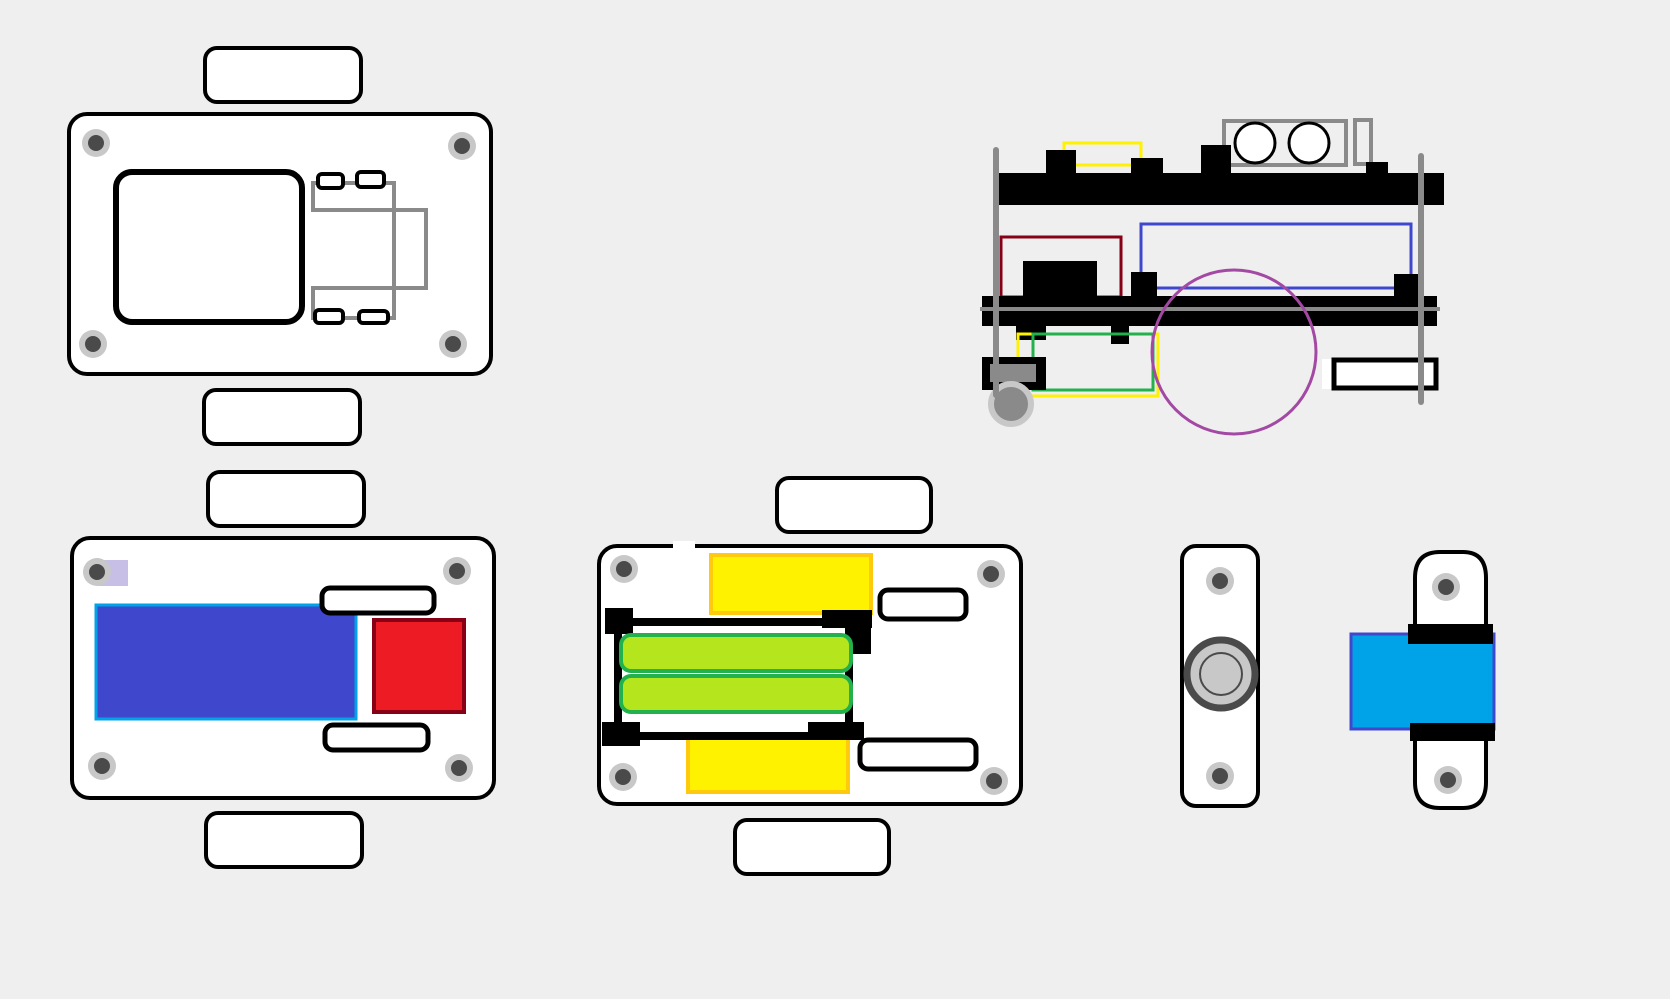 The width and height of the screenshot is (1670, 999). Describe the element at coordinates (226, 662) in the screenshot. I see `blue-module` at that location.